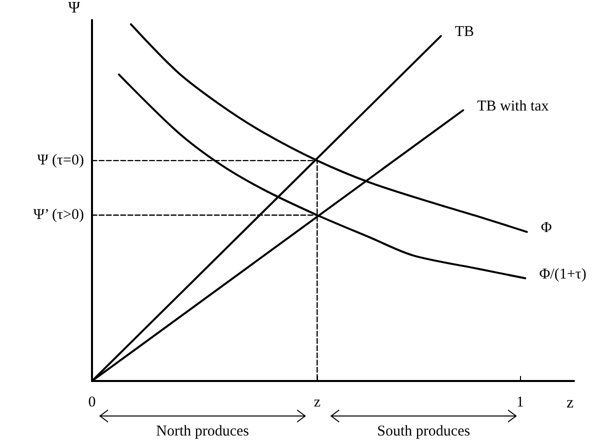 The height and width of the screenshot is (443, 607). I want to click on y-axis-title: Ψ, so click(74, 8).